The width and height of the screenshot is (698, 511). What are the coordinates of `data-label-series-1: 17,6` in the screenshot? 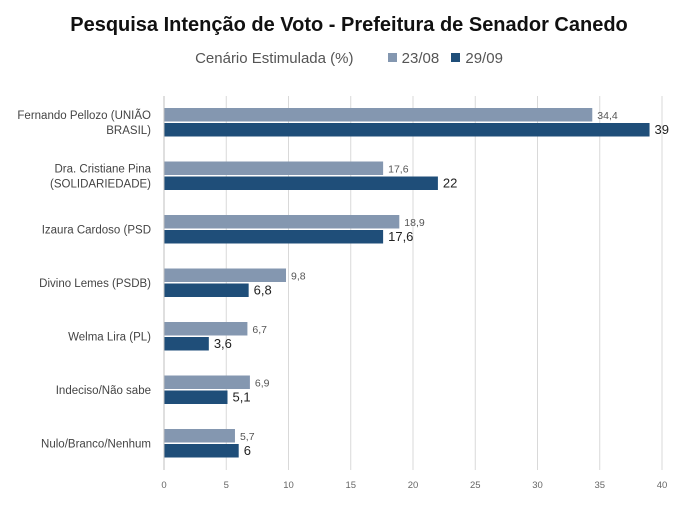 It's located at (398, 170).